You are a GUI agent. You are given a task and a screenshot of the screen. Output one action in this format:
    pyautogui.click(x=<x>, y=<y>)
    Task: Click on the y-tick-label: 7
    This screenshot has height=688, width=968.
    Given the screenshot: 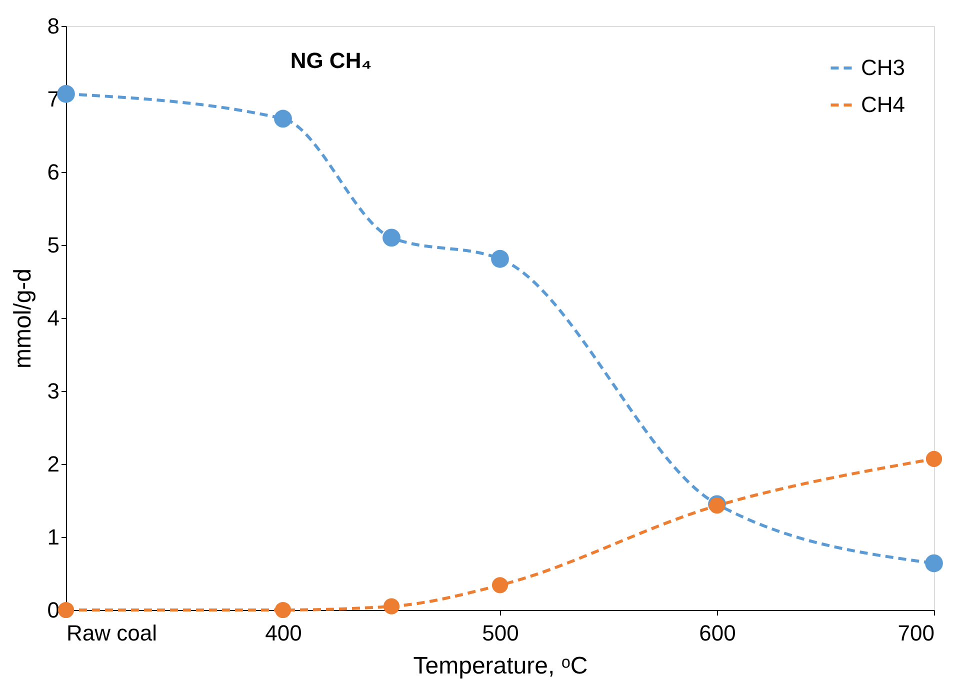 What is the action you would take?
    pyautogui.click(x=53, y=99)
    